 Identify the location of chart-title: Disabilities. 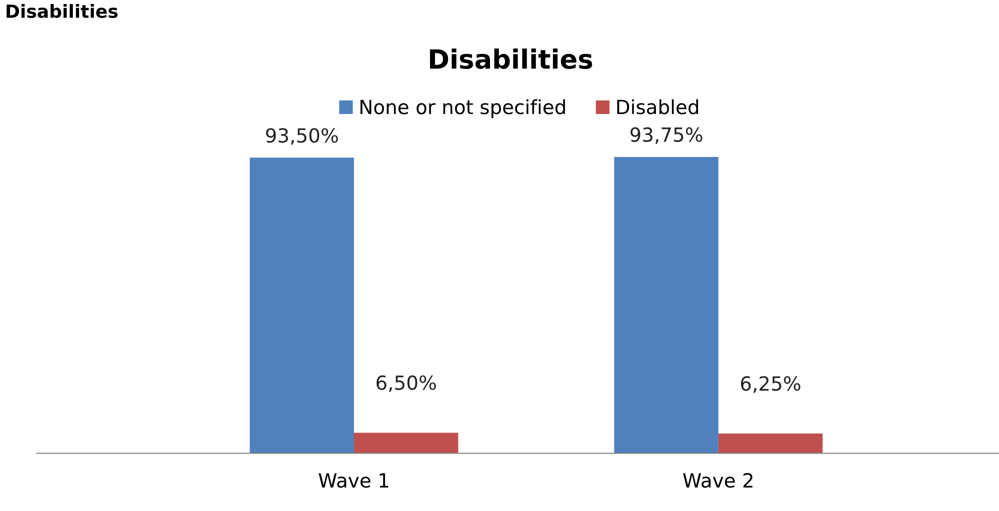
(511, 58).